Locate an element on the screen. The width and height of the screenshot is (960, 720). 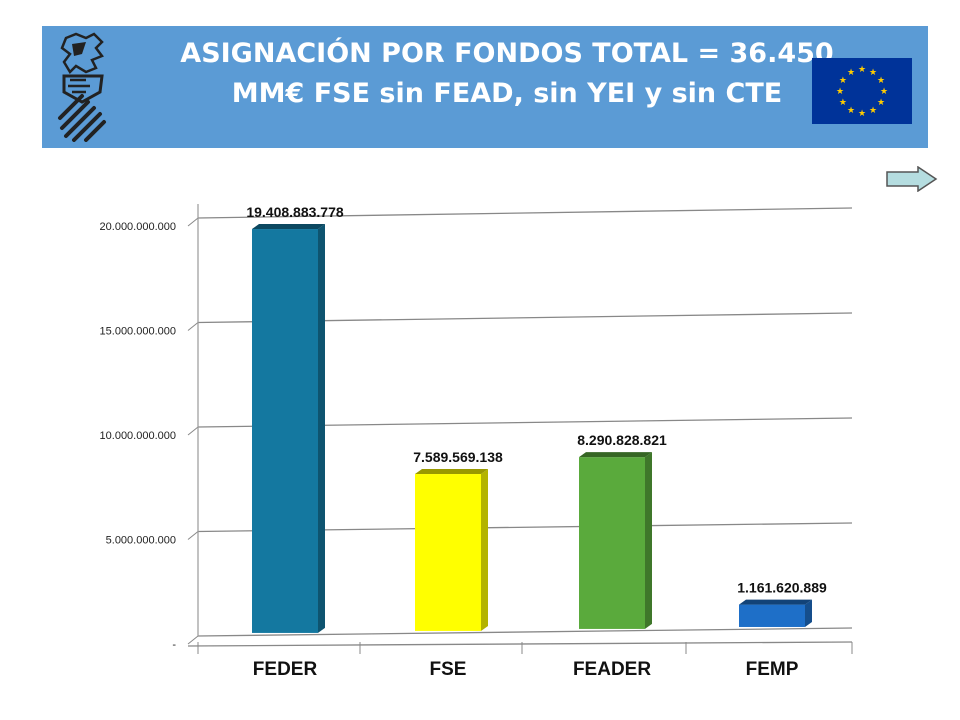
x-tick-label: FEDER is located at coordinates (285, 669).